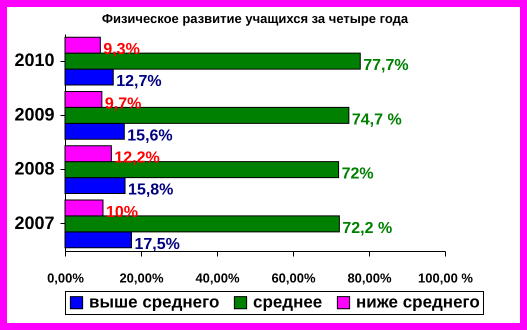 This screenshot has width=527, height=330. What do you see at coordinates (34, 168) in the screenshot?
I see `y-tick-label: 2008` at bounding box center [34, 168].